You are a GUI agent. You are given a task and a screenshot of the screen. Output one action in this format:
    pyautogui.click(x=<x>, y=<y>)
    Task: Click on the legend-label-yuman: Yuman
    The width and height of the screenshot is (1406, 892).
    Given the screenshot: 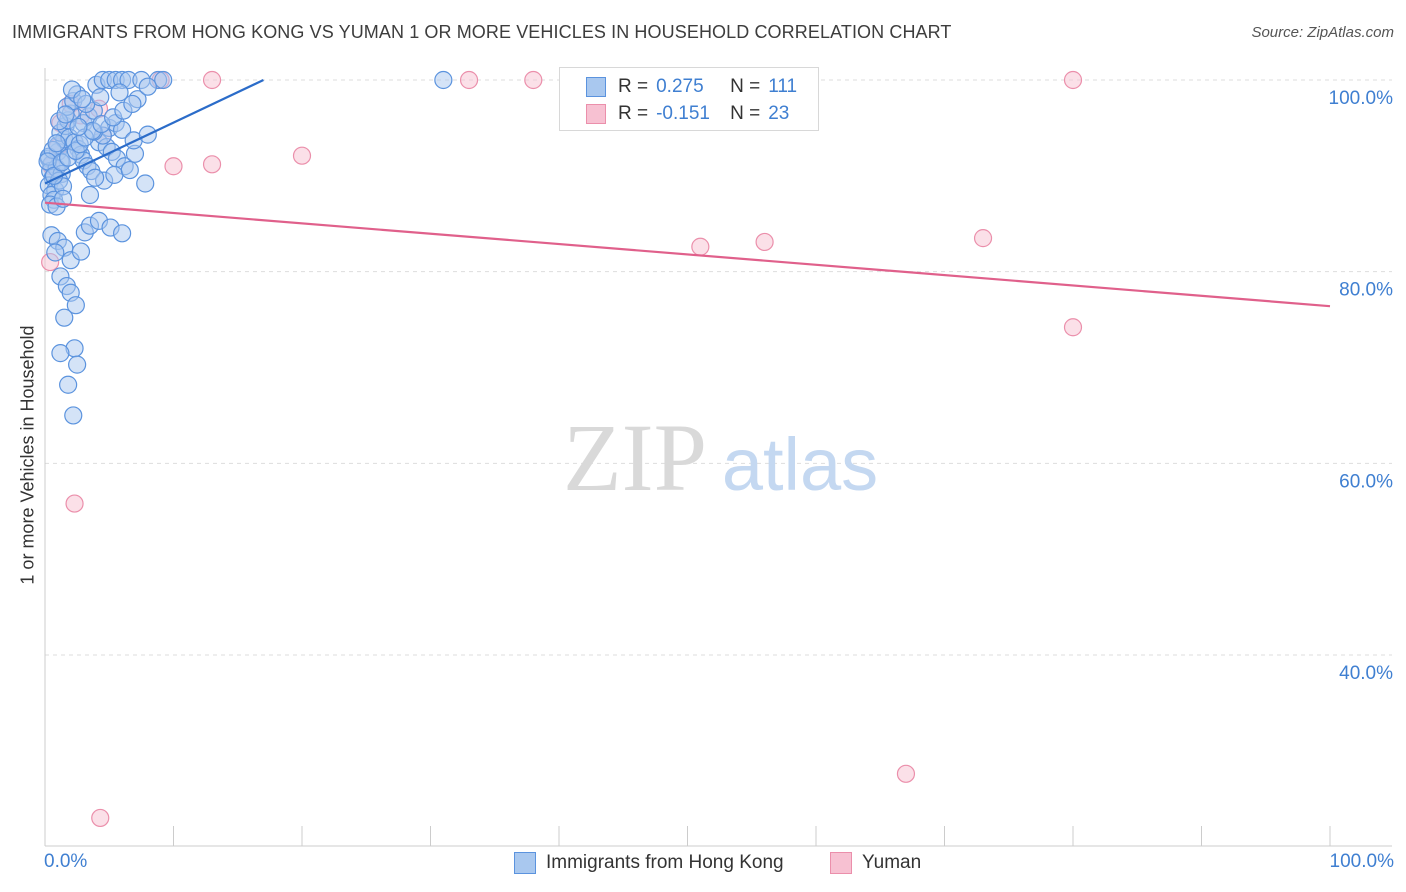 What is the action you would take?
    pyautogui.click(x=892, y=862)
    